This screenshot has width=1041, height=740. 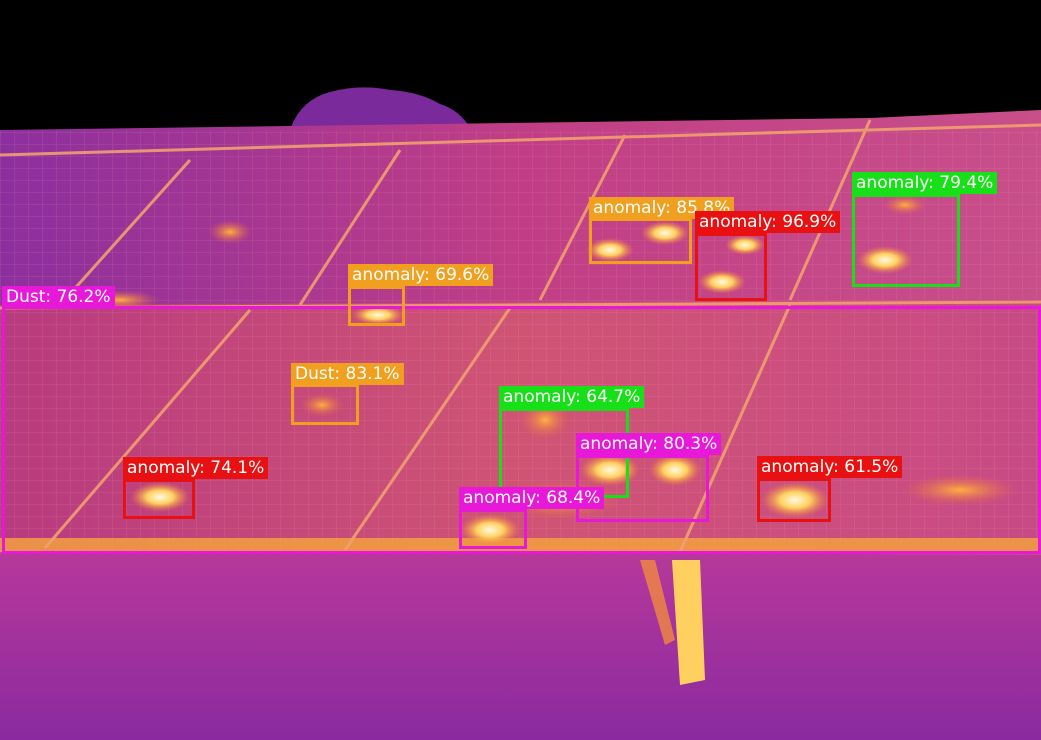 What do you see at coordinates (768, 222) in the screenshot?
I see `det-anomaly-969-label: anomaly: 96.9%` at bounding box center [768, 222].